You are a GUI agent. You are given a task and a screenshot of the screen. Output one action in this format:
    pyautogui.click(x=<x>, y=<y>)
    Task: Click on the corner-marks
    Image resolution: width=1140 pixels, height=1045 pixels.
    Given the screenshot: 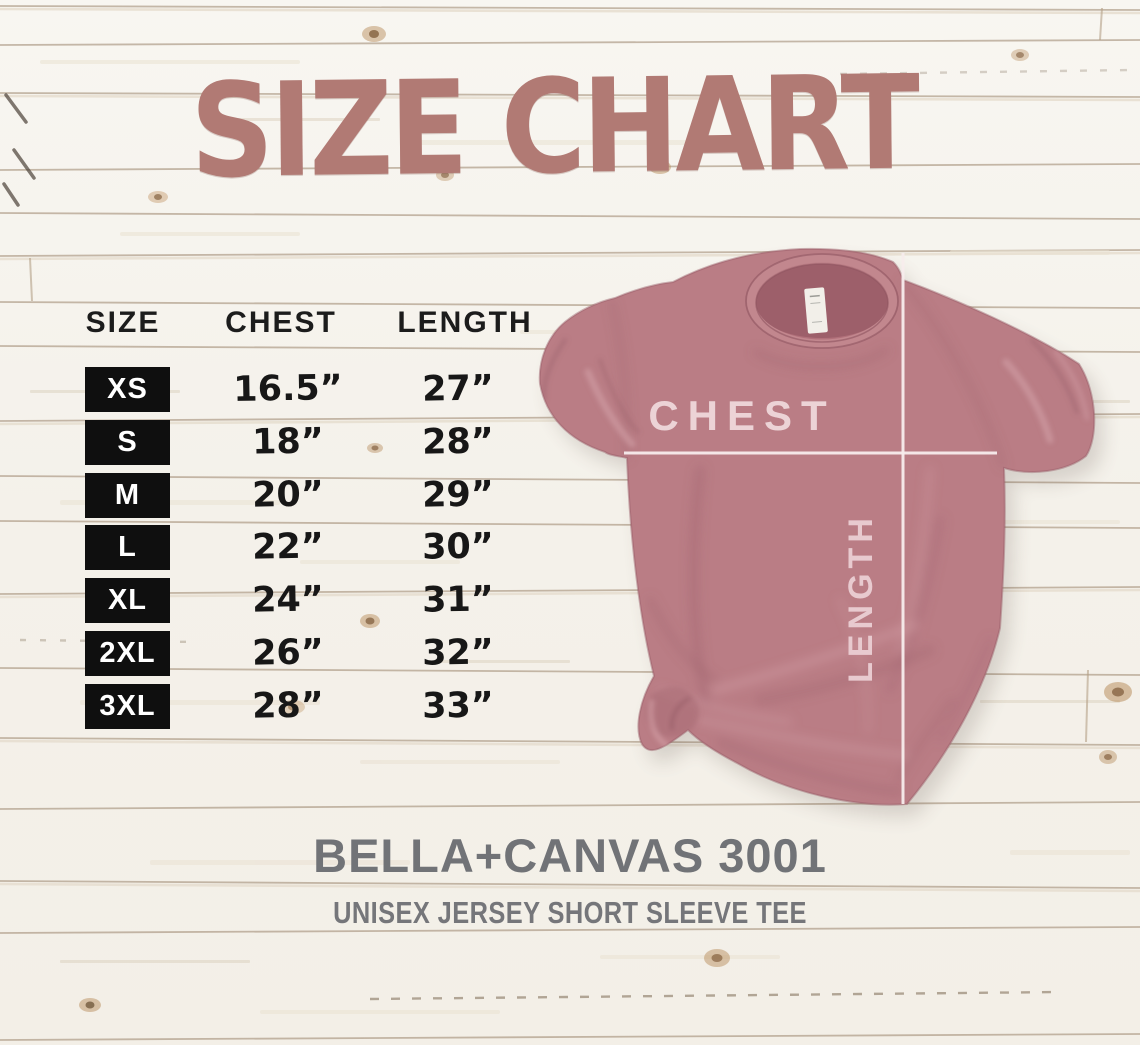 What is the action you would take?
    pyautogui.click(x=19, y=150)
    